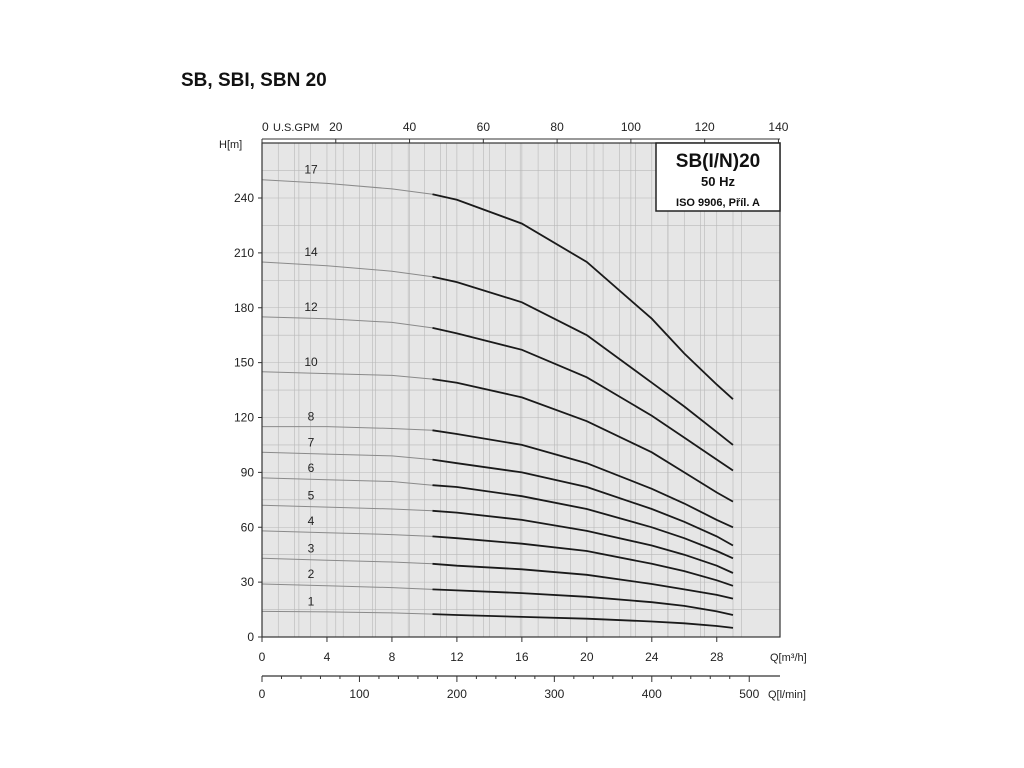 The height and width of the screenshot is (768, 1024). I want to click on curve-1-operating, so click(583, 621).